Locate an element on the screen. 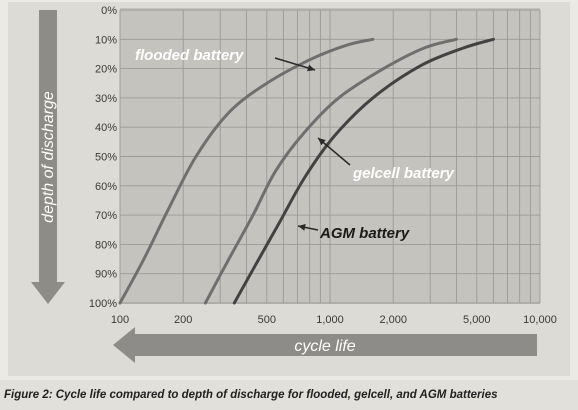 This screenshot has width=578, height=410. x-tick-label: 200 is located at coordinates (183, 320).